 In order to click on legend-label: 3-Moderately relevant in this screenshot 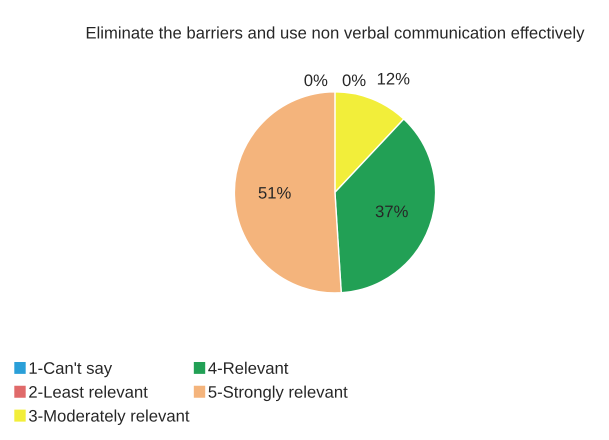, I will do `click(109, 417)`.